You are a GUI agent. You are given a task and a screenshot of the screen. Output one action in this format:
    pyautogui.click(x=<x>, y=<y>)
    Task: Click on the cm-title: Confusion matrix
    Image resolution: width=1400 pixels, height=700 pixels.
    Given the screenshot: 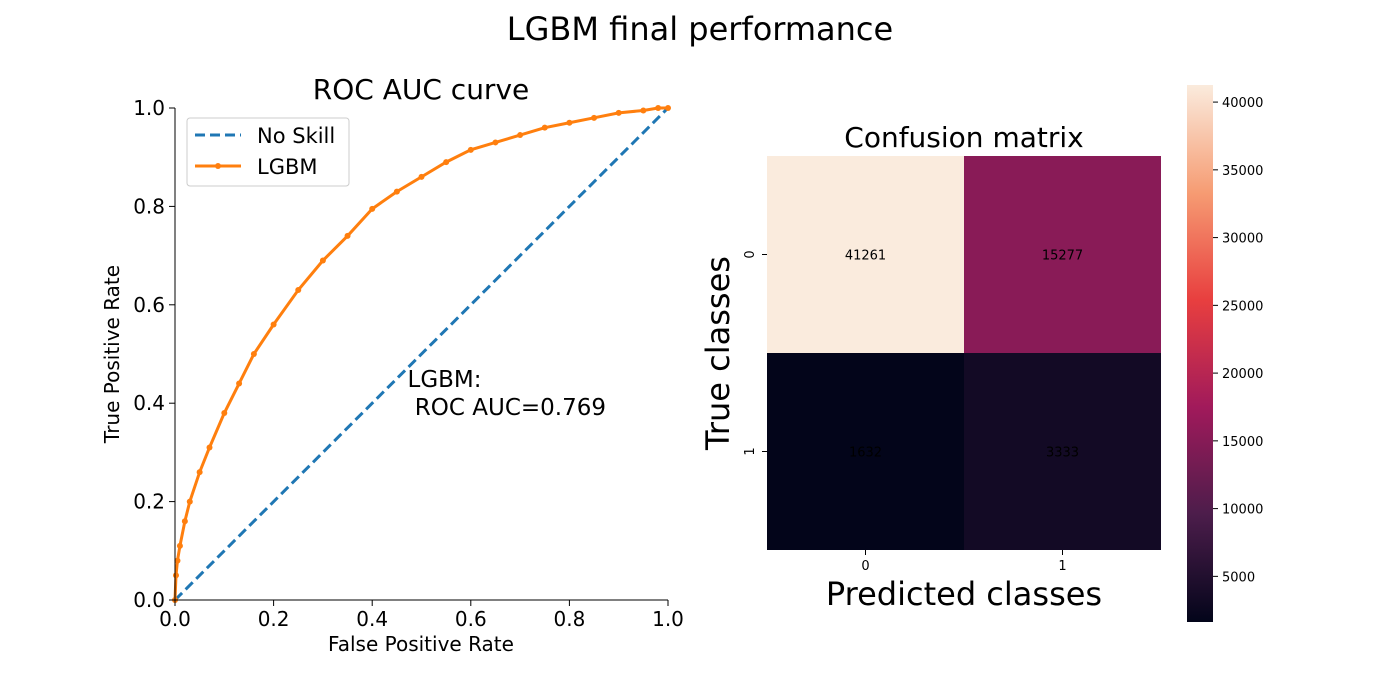 What is the action you would take?
    pyautogui.click(x=963, y=137)
    